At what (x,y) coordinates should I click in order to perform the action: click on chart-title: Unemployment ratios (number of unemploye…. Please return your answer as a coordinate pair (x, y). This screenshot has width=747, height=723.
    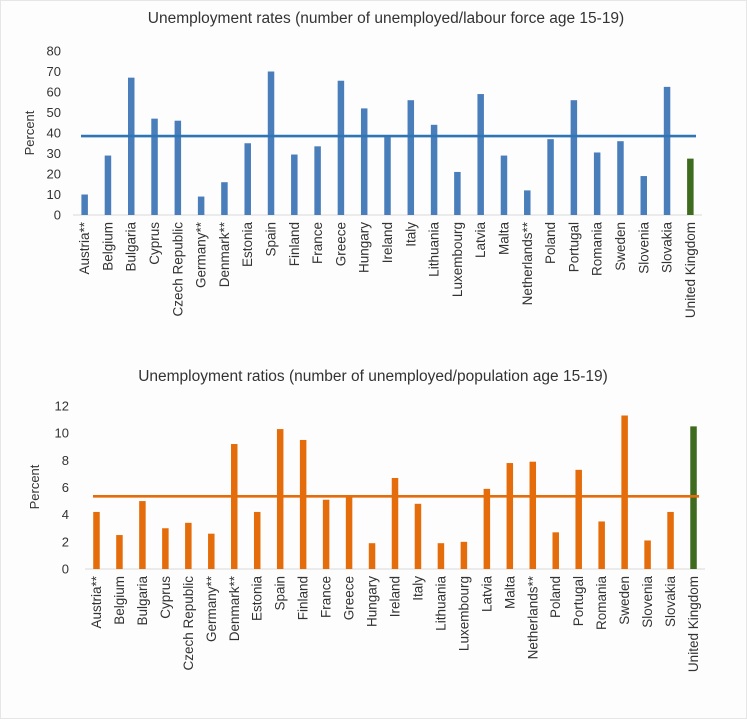
    Looking at the image, I should click on (373, 376).